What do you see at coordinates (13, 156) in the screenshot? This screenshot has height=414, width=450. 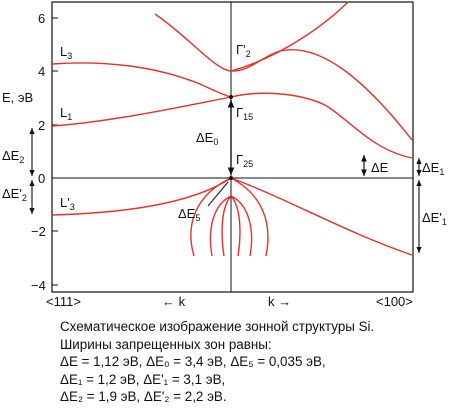 I see `label-dE2: ΔE2` at bounding box center [13, 156].